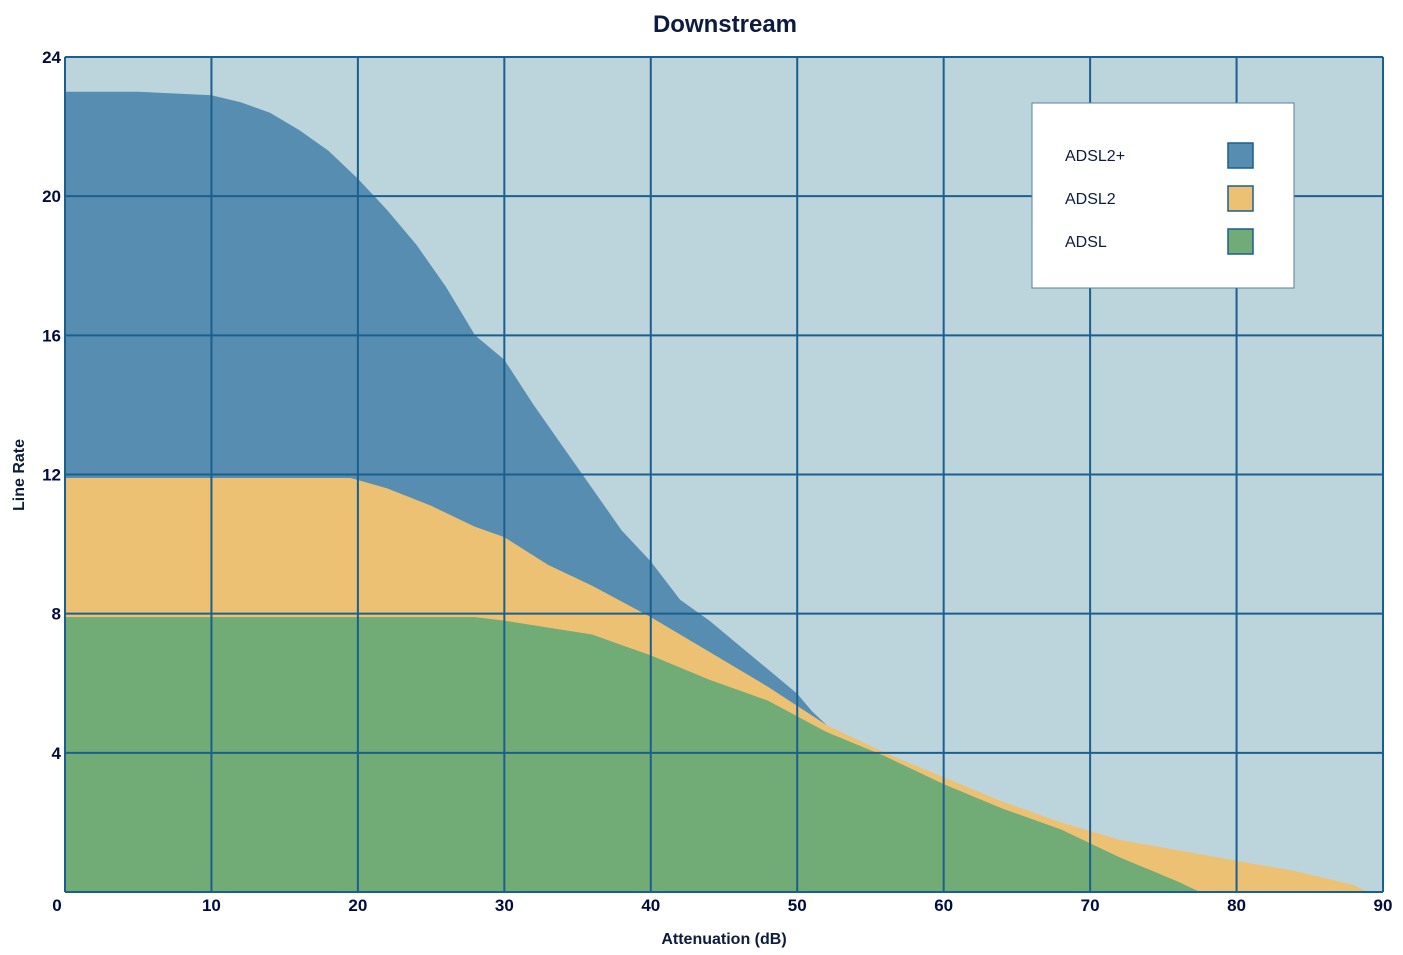  I want to click on x-tick-label: 0, so click(56, 905).